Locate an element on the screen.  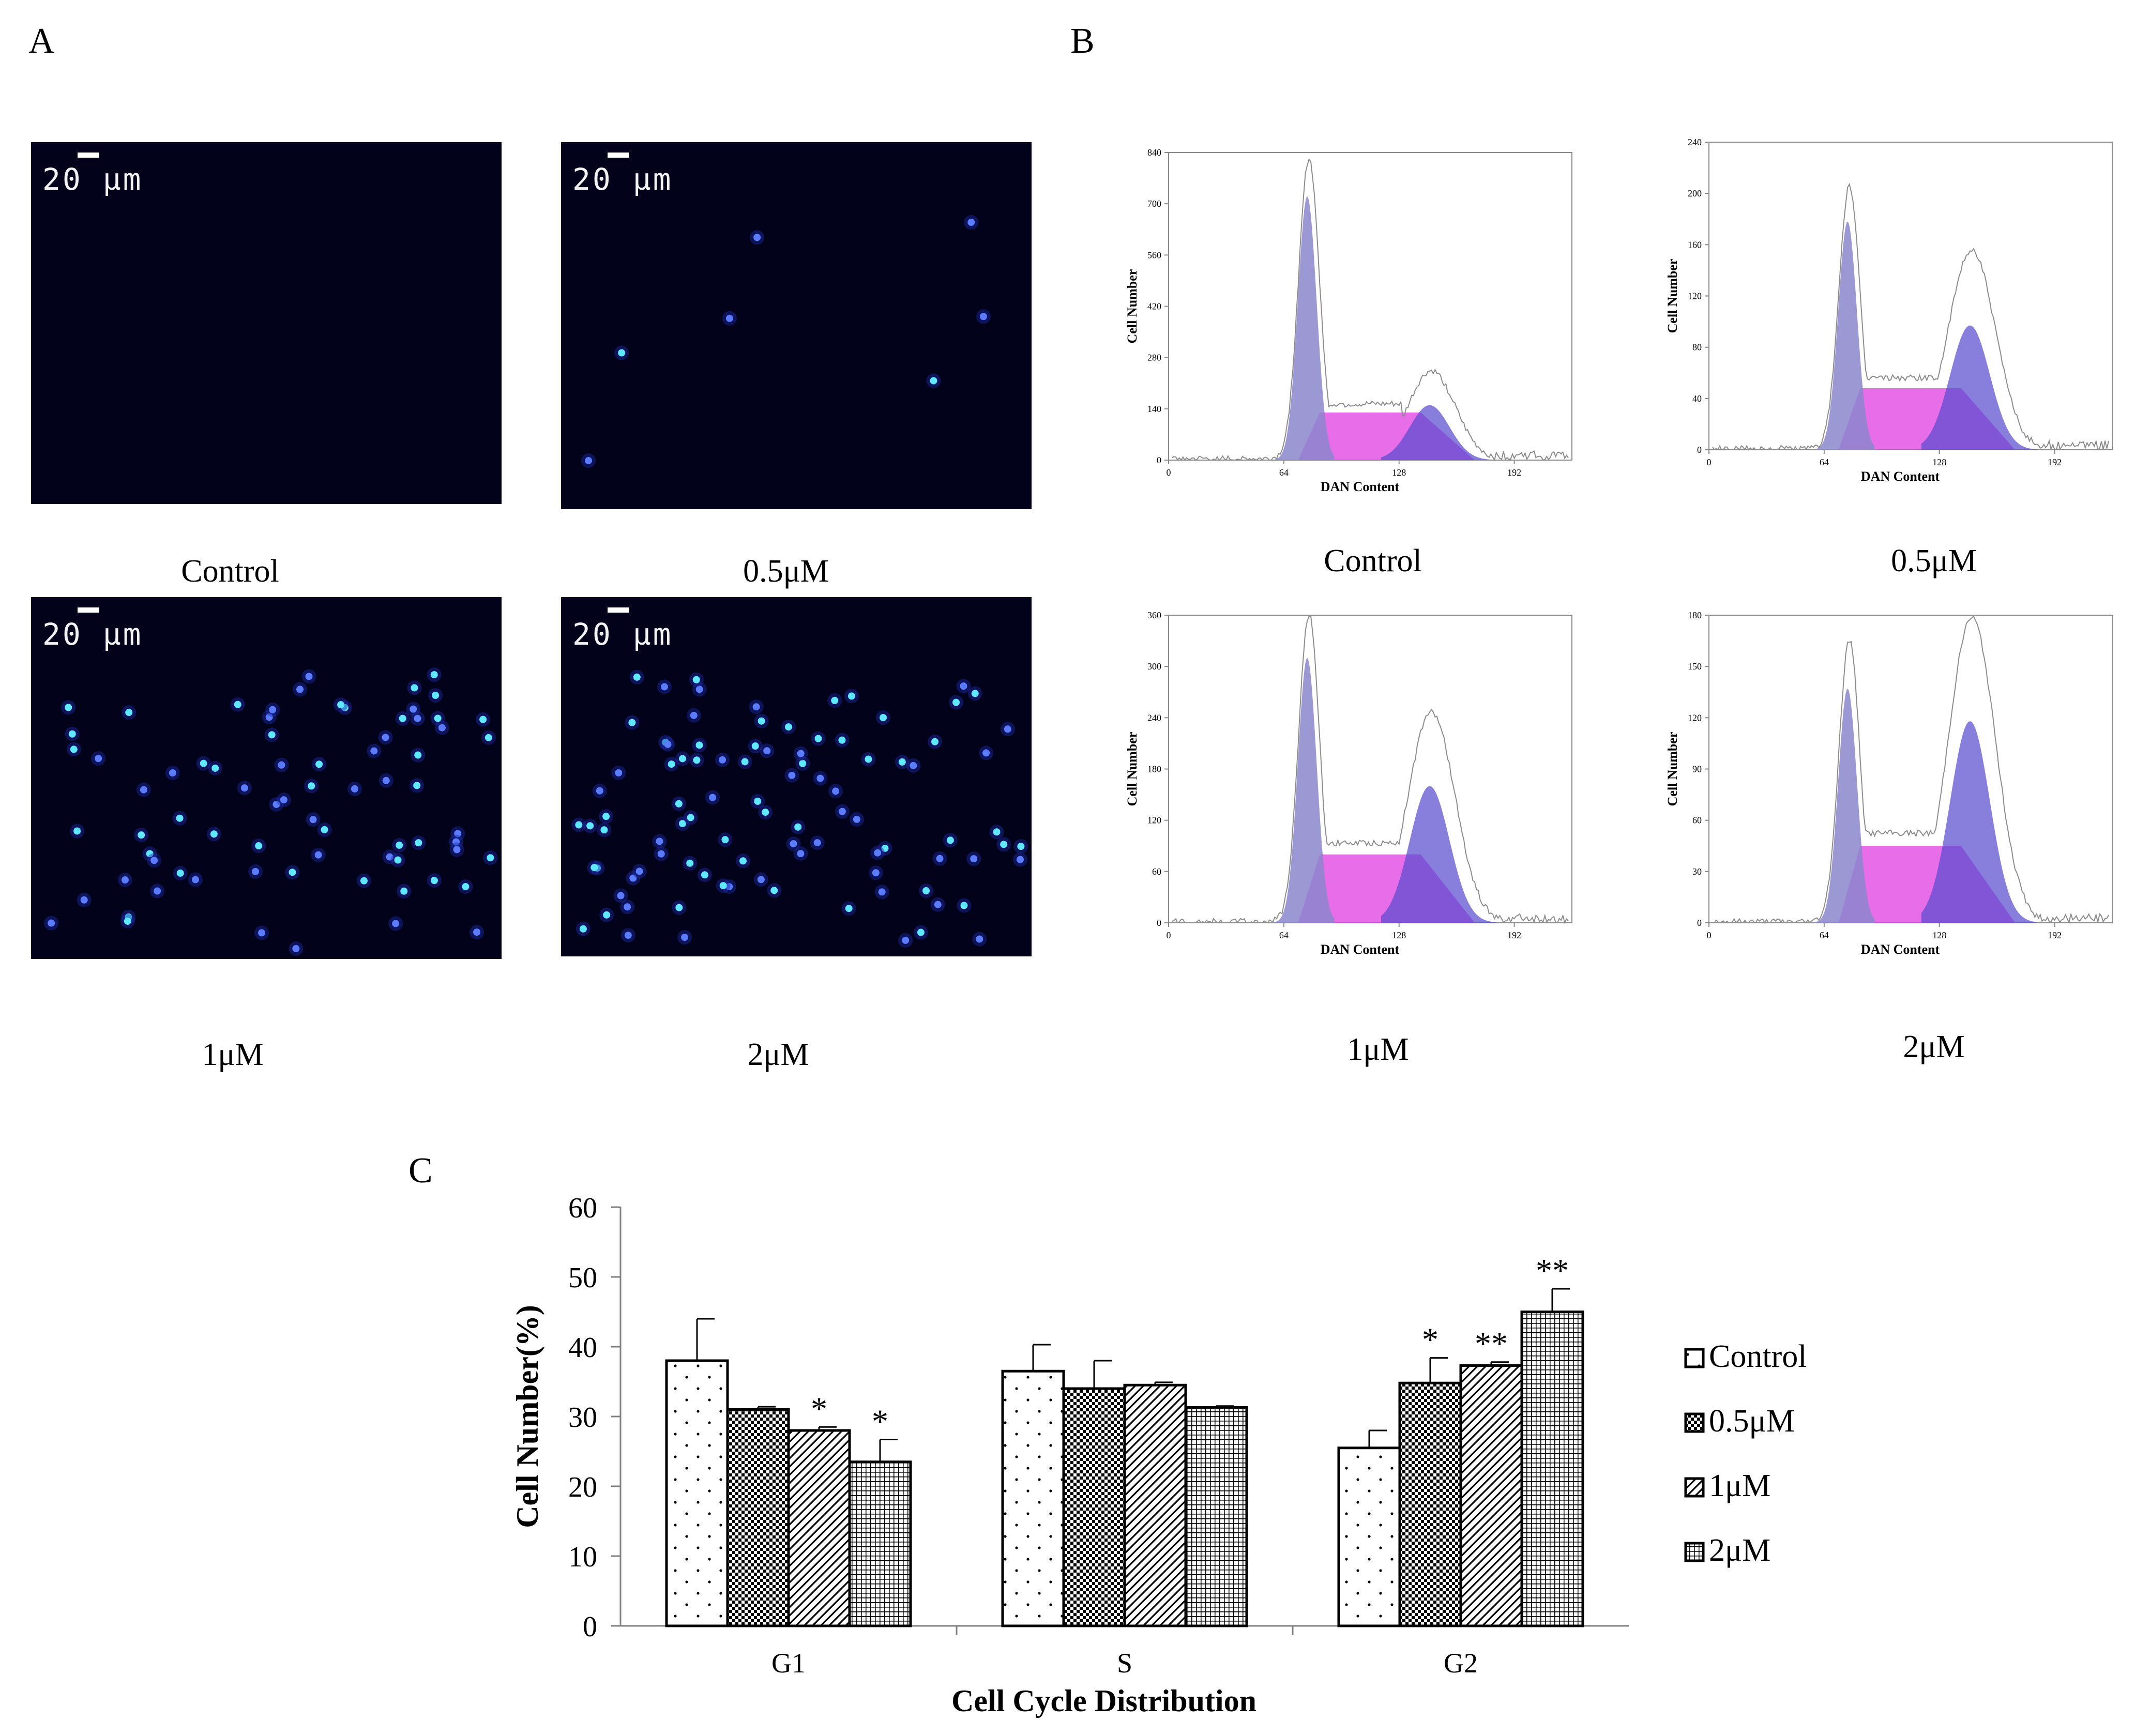
y-tick-label: 0 is located at coordinates (1699, 923).